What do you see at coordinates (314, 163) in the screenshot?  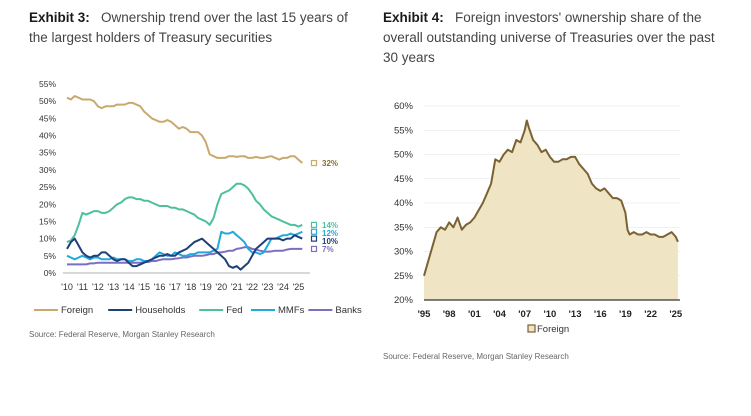 I see `end-marker-foreign` at bounding box center [314, 163].